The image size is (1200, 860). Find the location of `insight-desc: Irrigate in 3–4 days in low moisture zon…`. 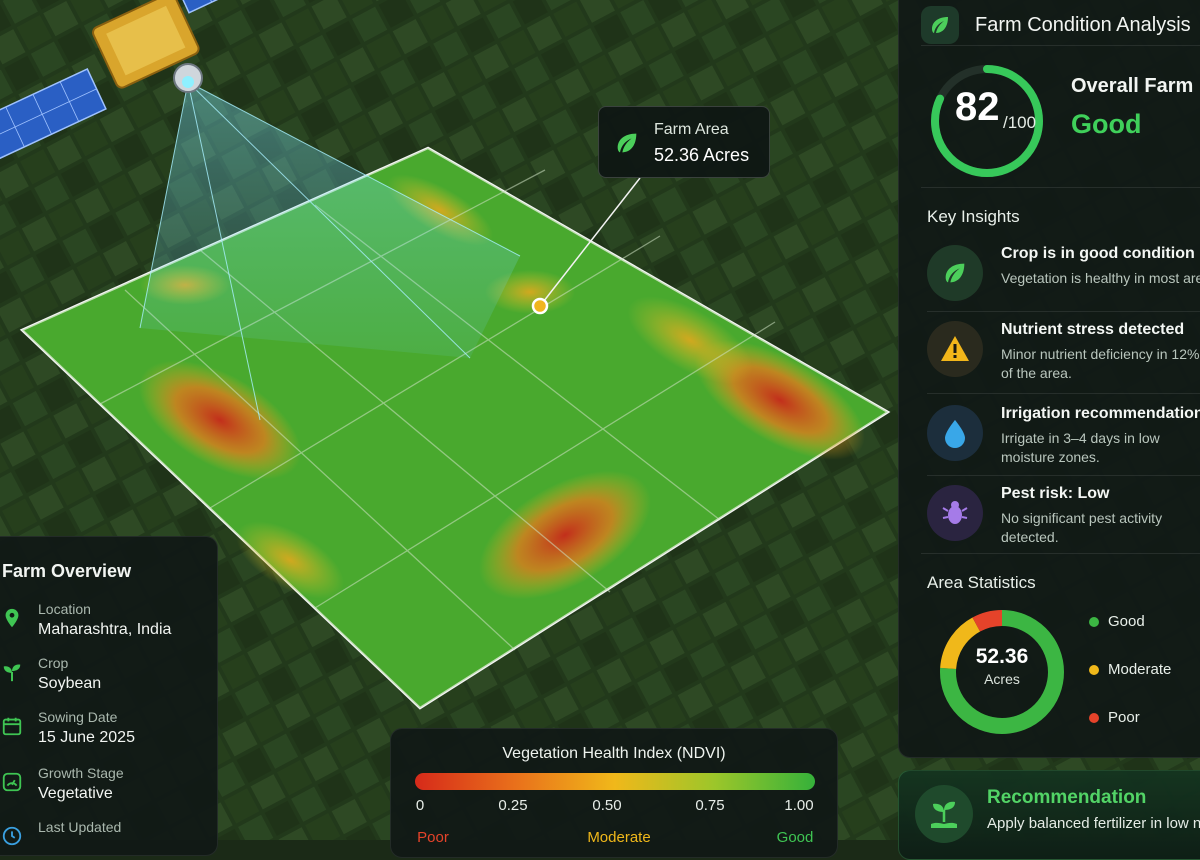

insight-desc: Irrigate in 3–4 days in low moisture zon… is located at coordinates (1080, 447).